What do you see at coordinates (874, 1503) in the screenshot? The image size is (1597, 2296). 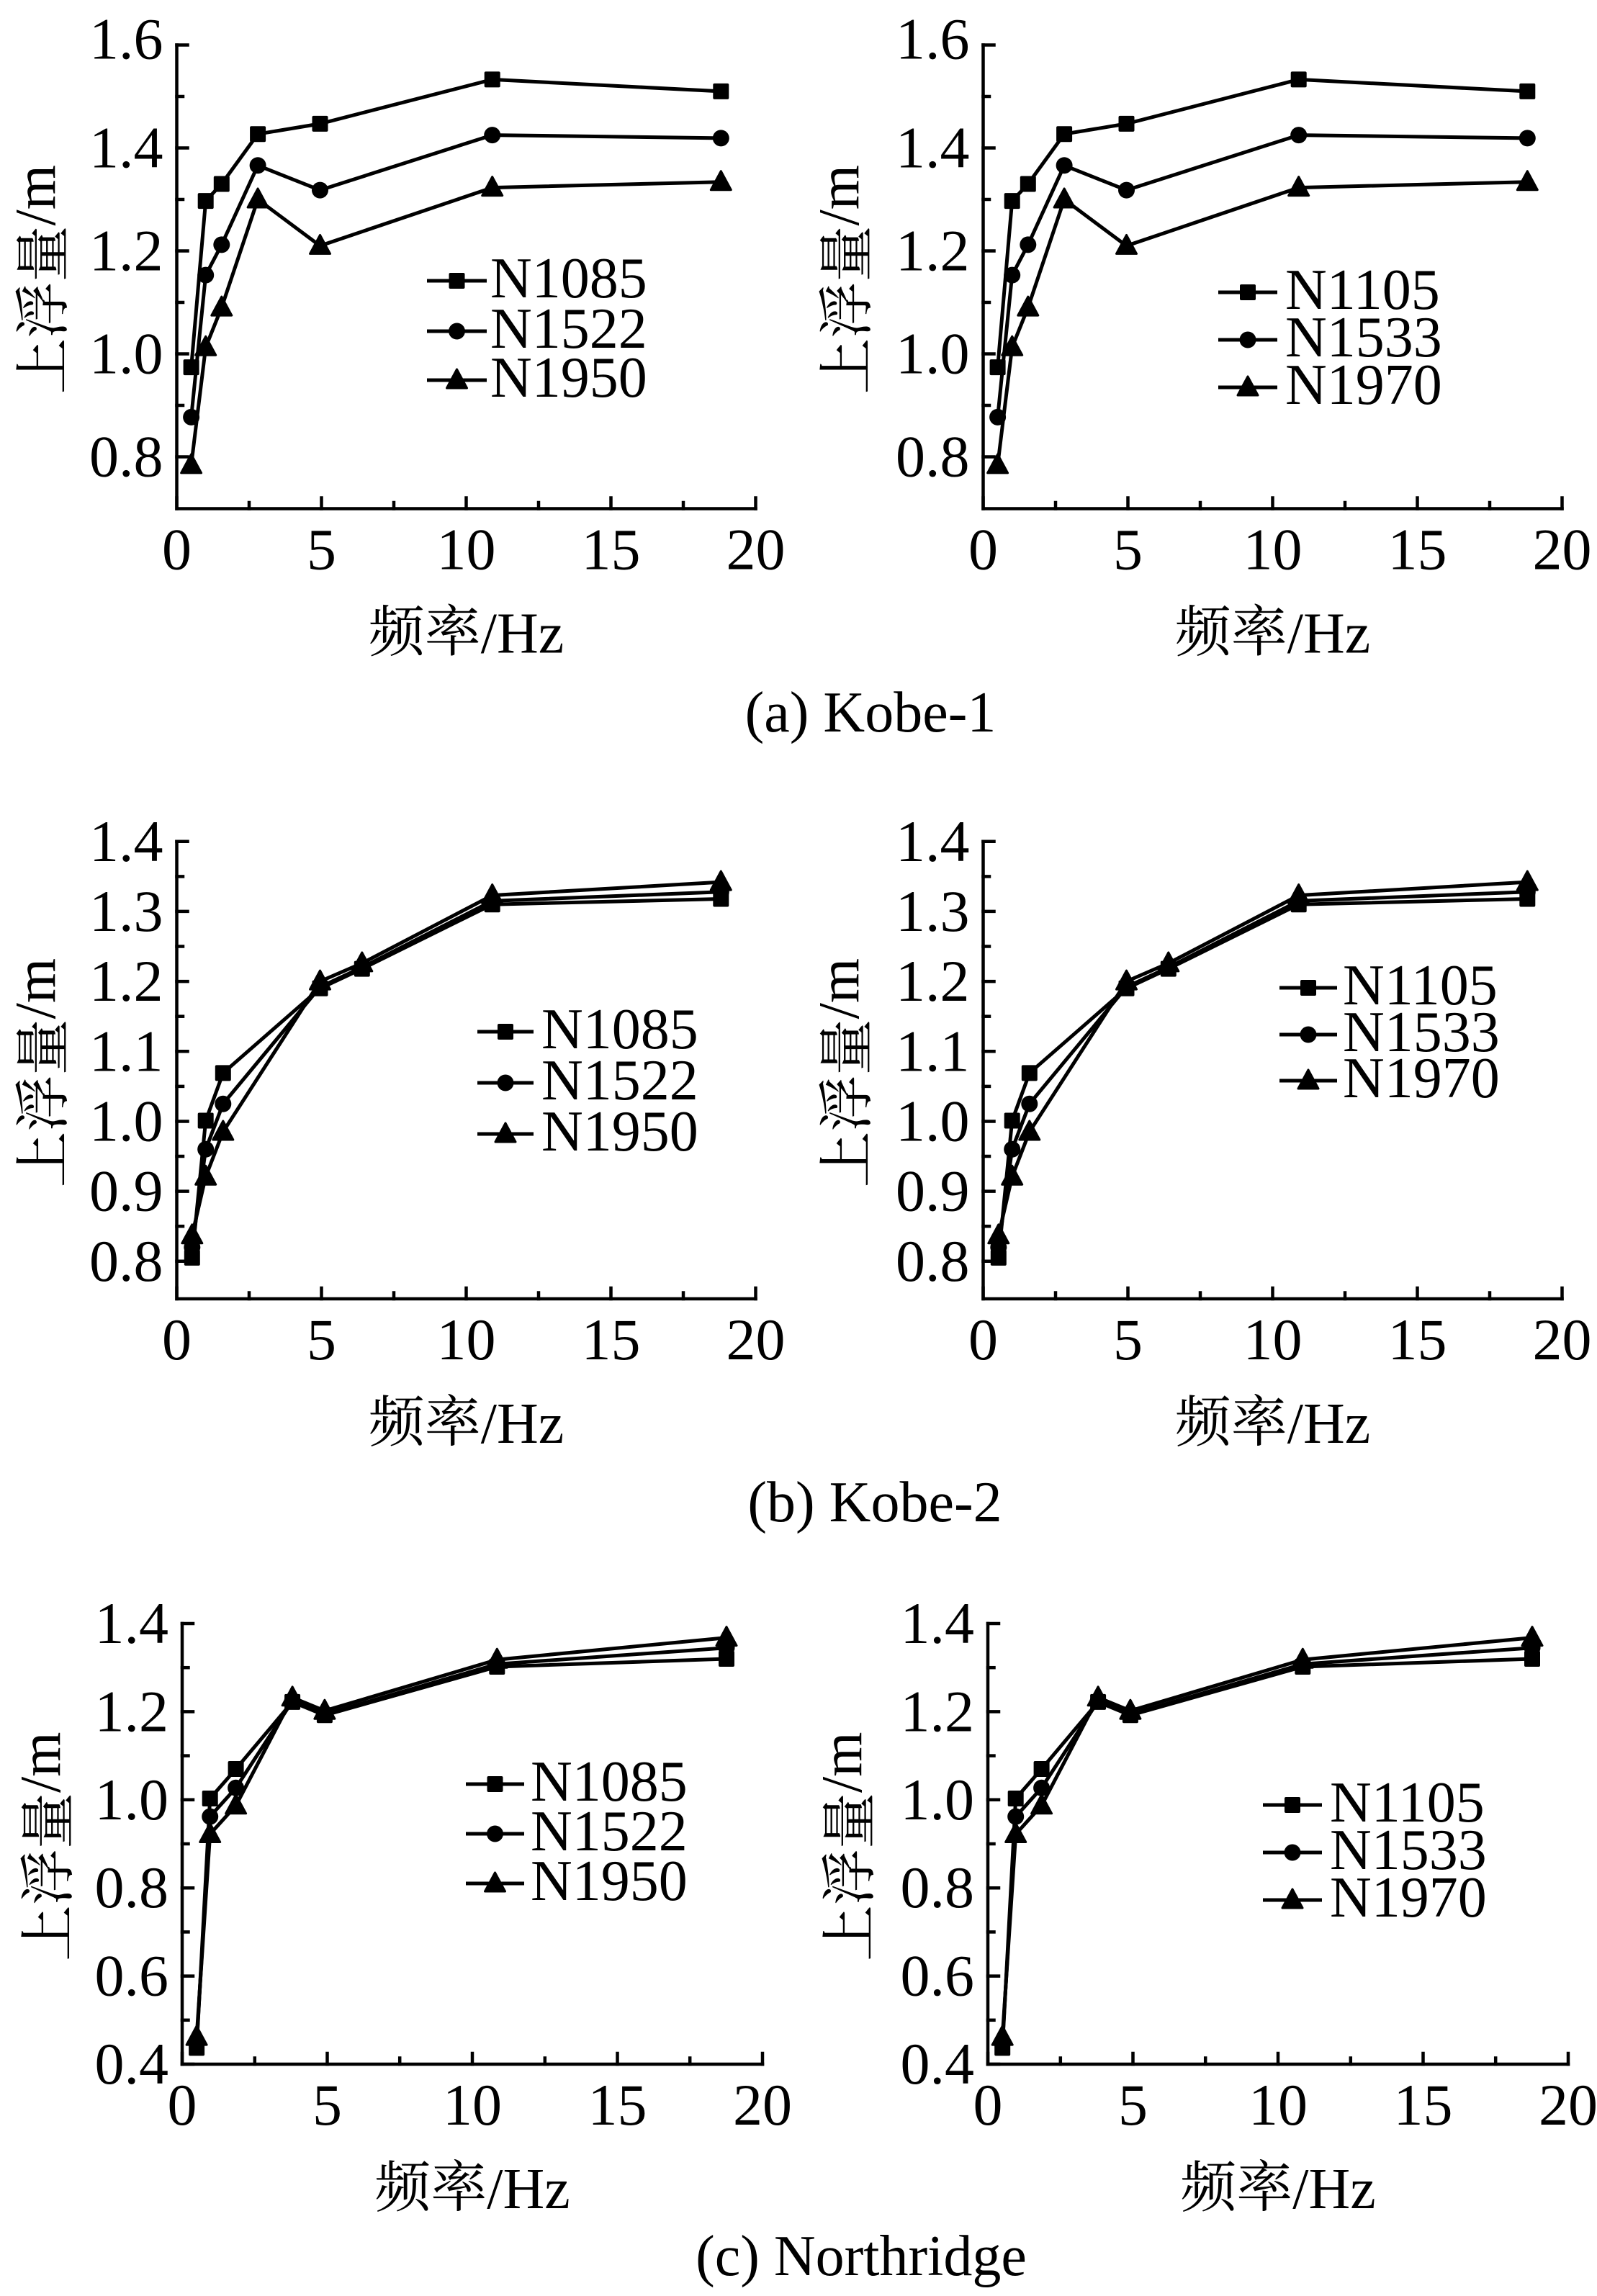 I see `svg-text: (b) Kobe-2` at bounding box center [874, 1503].